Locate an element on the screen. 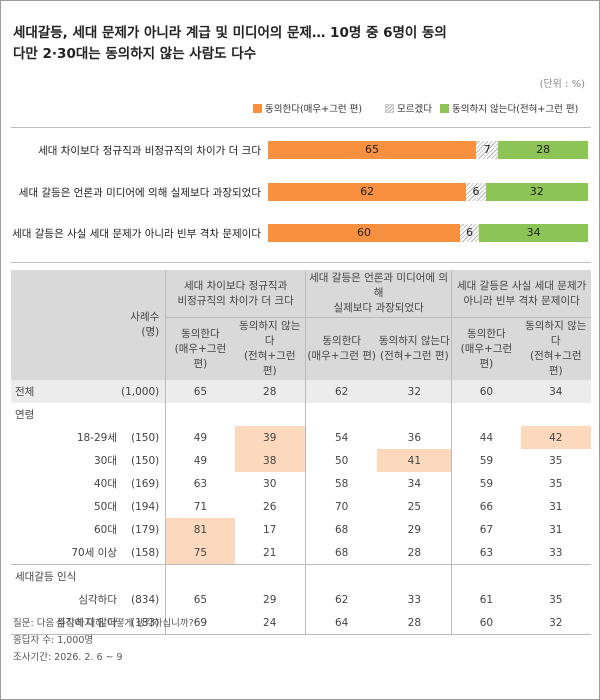  table-cell: 61 is located at coordinates (486, 599).